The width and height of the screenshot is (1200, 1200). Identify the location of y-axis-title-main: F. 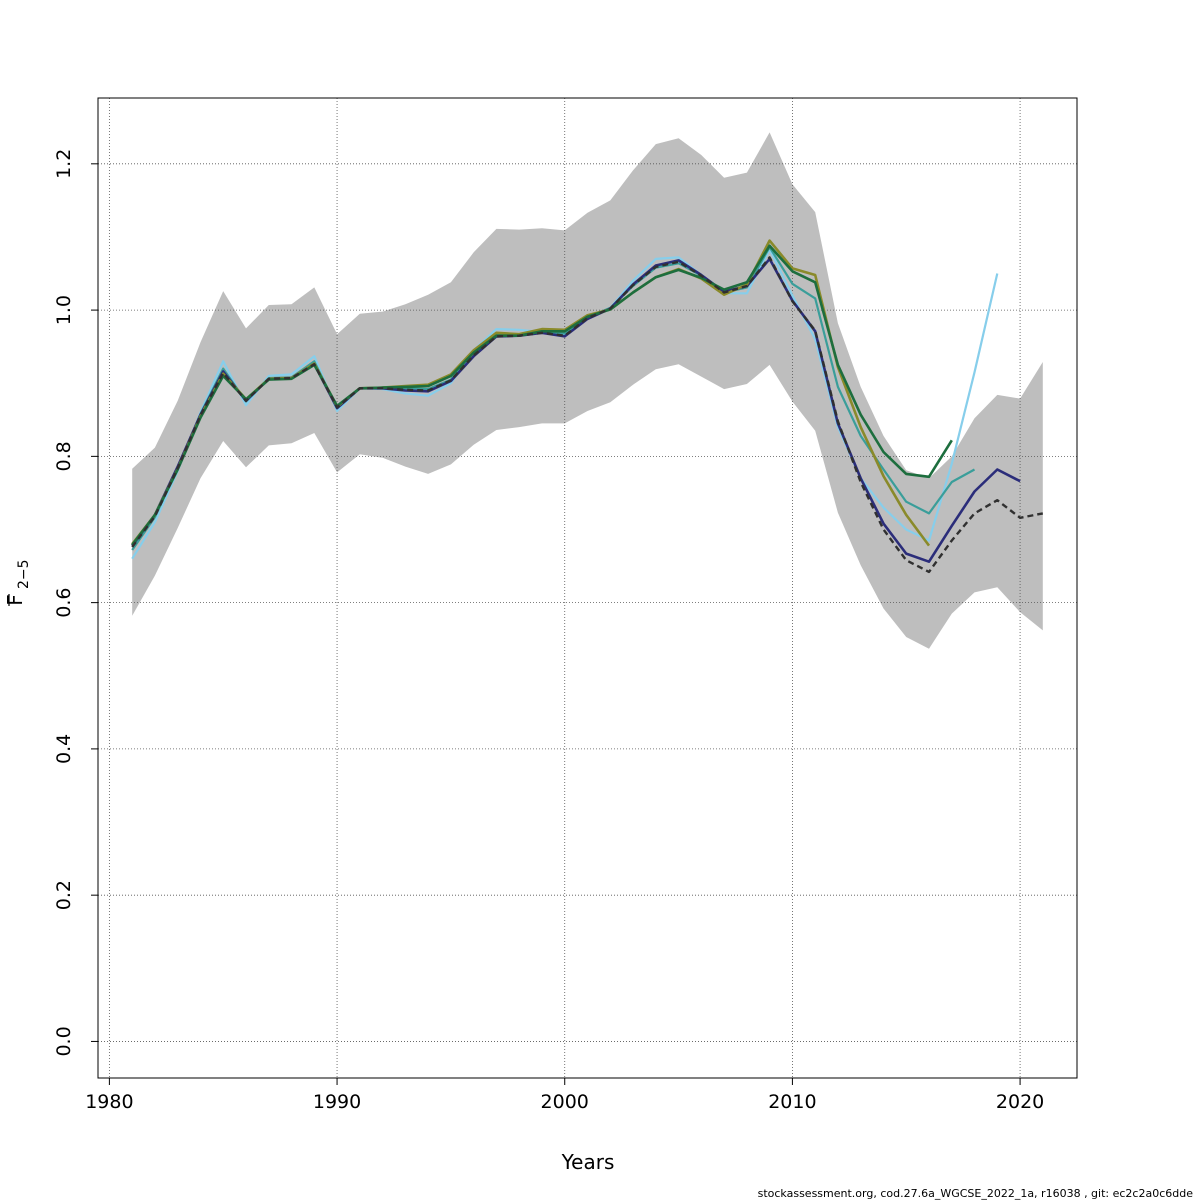
(15, 600).